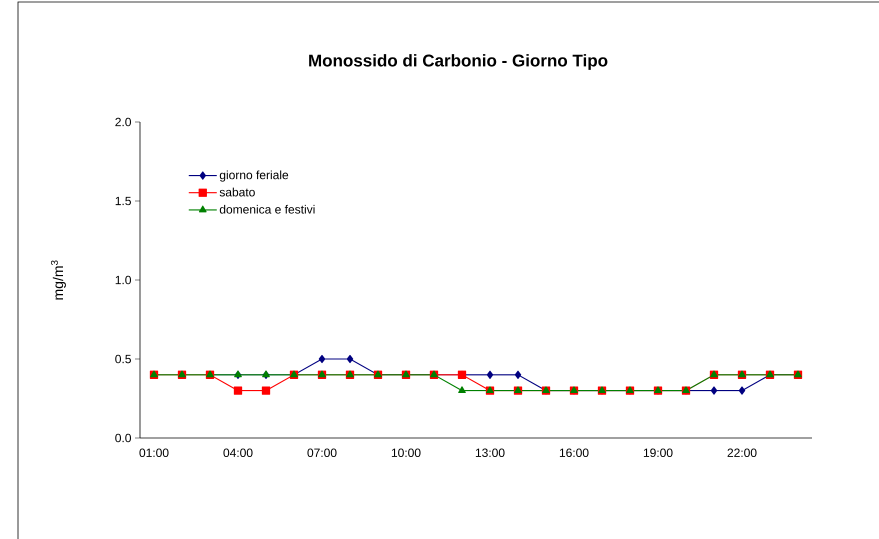  What do you see at coordinates (123, 122) in the screenshot?
I see `y-tick-label: 2.0` at bounding box center [123, 122].